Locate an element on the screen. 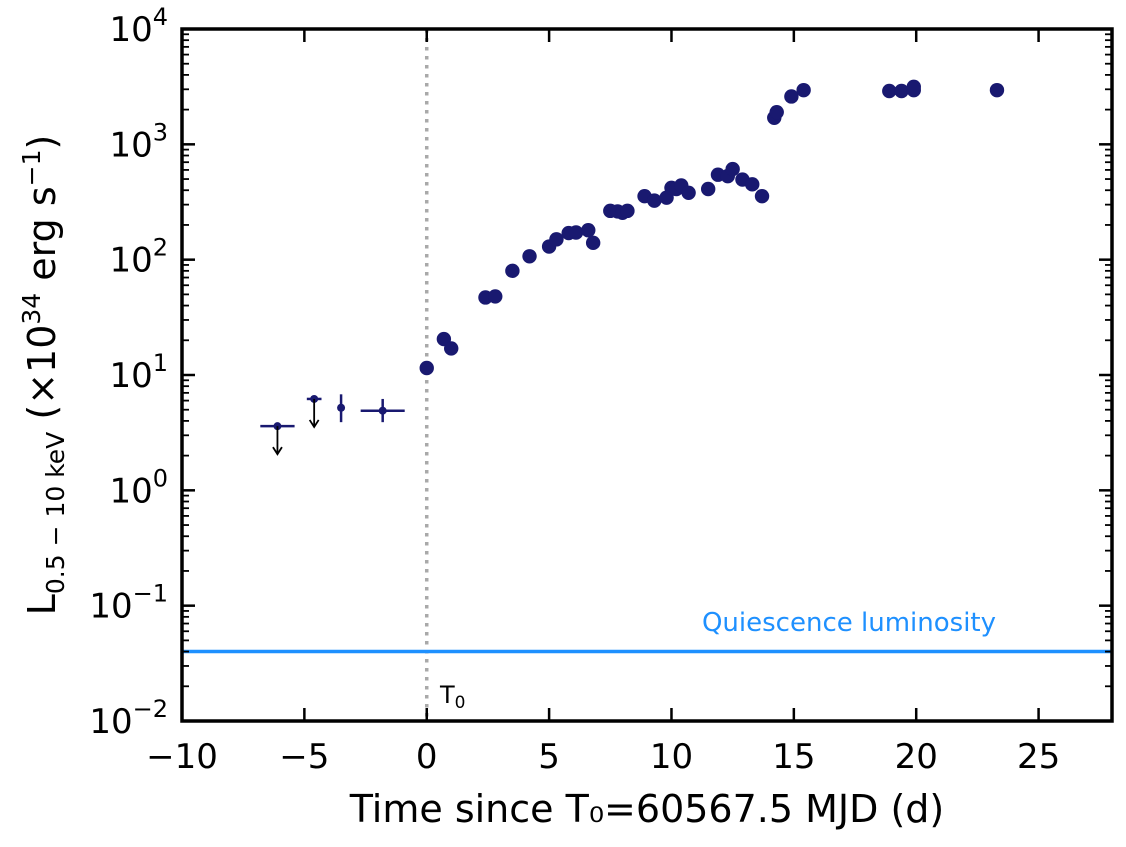 This screenshot has height=847, width=1126. x-tick-label: −5 is located at coordinates (304, 757).